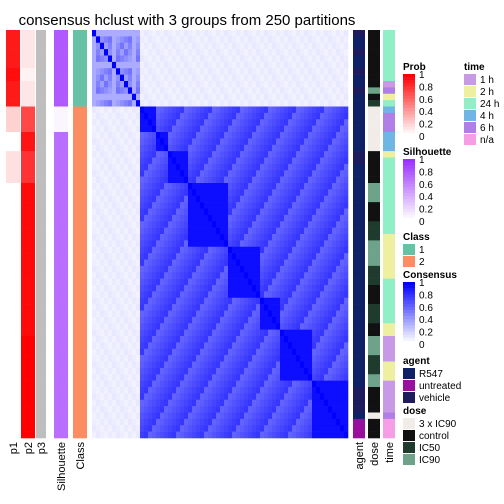 The width and height of the screenshot is (504, 504). Describe the element at coordinates (487, 116) in the screenshot. I see `legend-label: 4 h` at that location.